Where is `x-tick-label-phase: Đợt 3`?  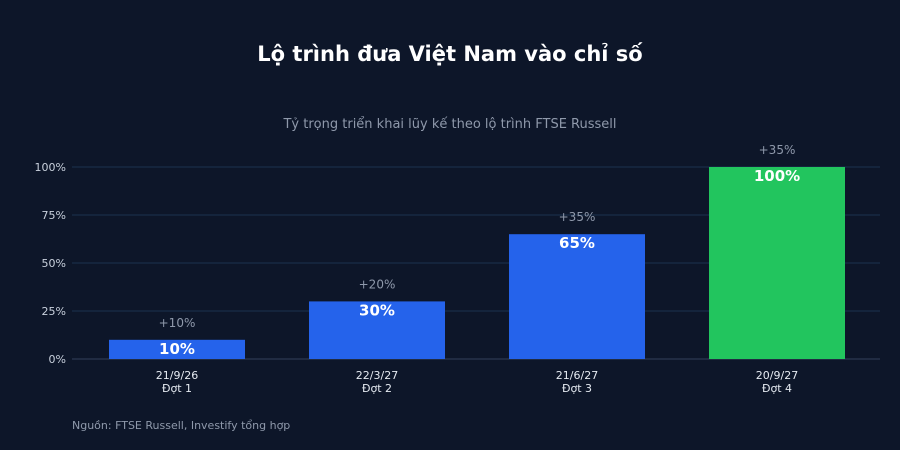 x-tick-label-phase: Đợt 3 is located at coordinates (577, 388).